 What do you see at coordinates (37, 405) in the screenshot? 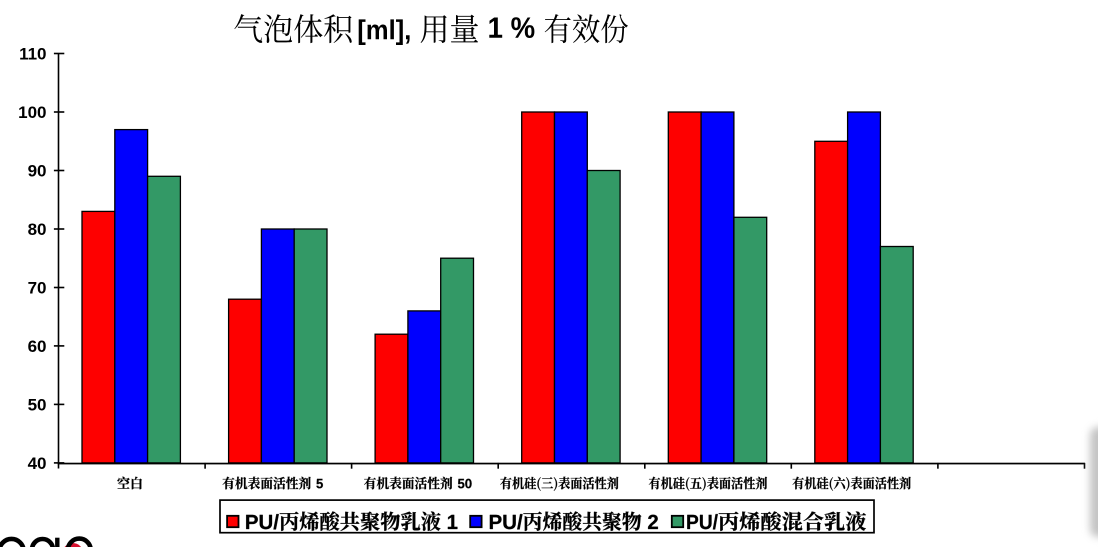
I see `svg-text: 50` at bounding box center [37, 405].